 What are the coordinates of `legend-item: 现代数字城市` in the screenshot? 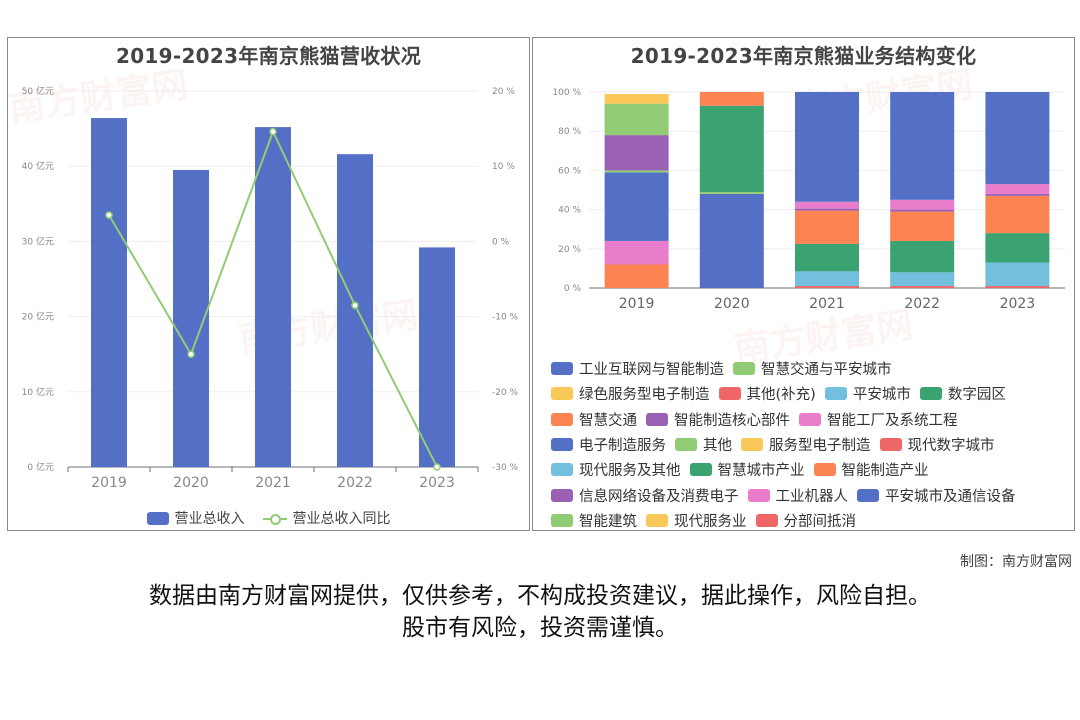 It's located at (937, 444).